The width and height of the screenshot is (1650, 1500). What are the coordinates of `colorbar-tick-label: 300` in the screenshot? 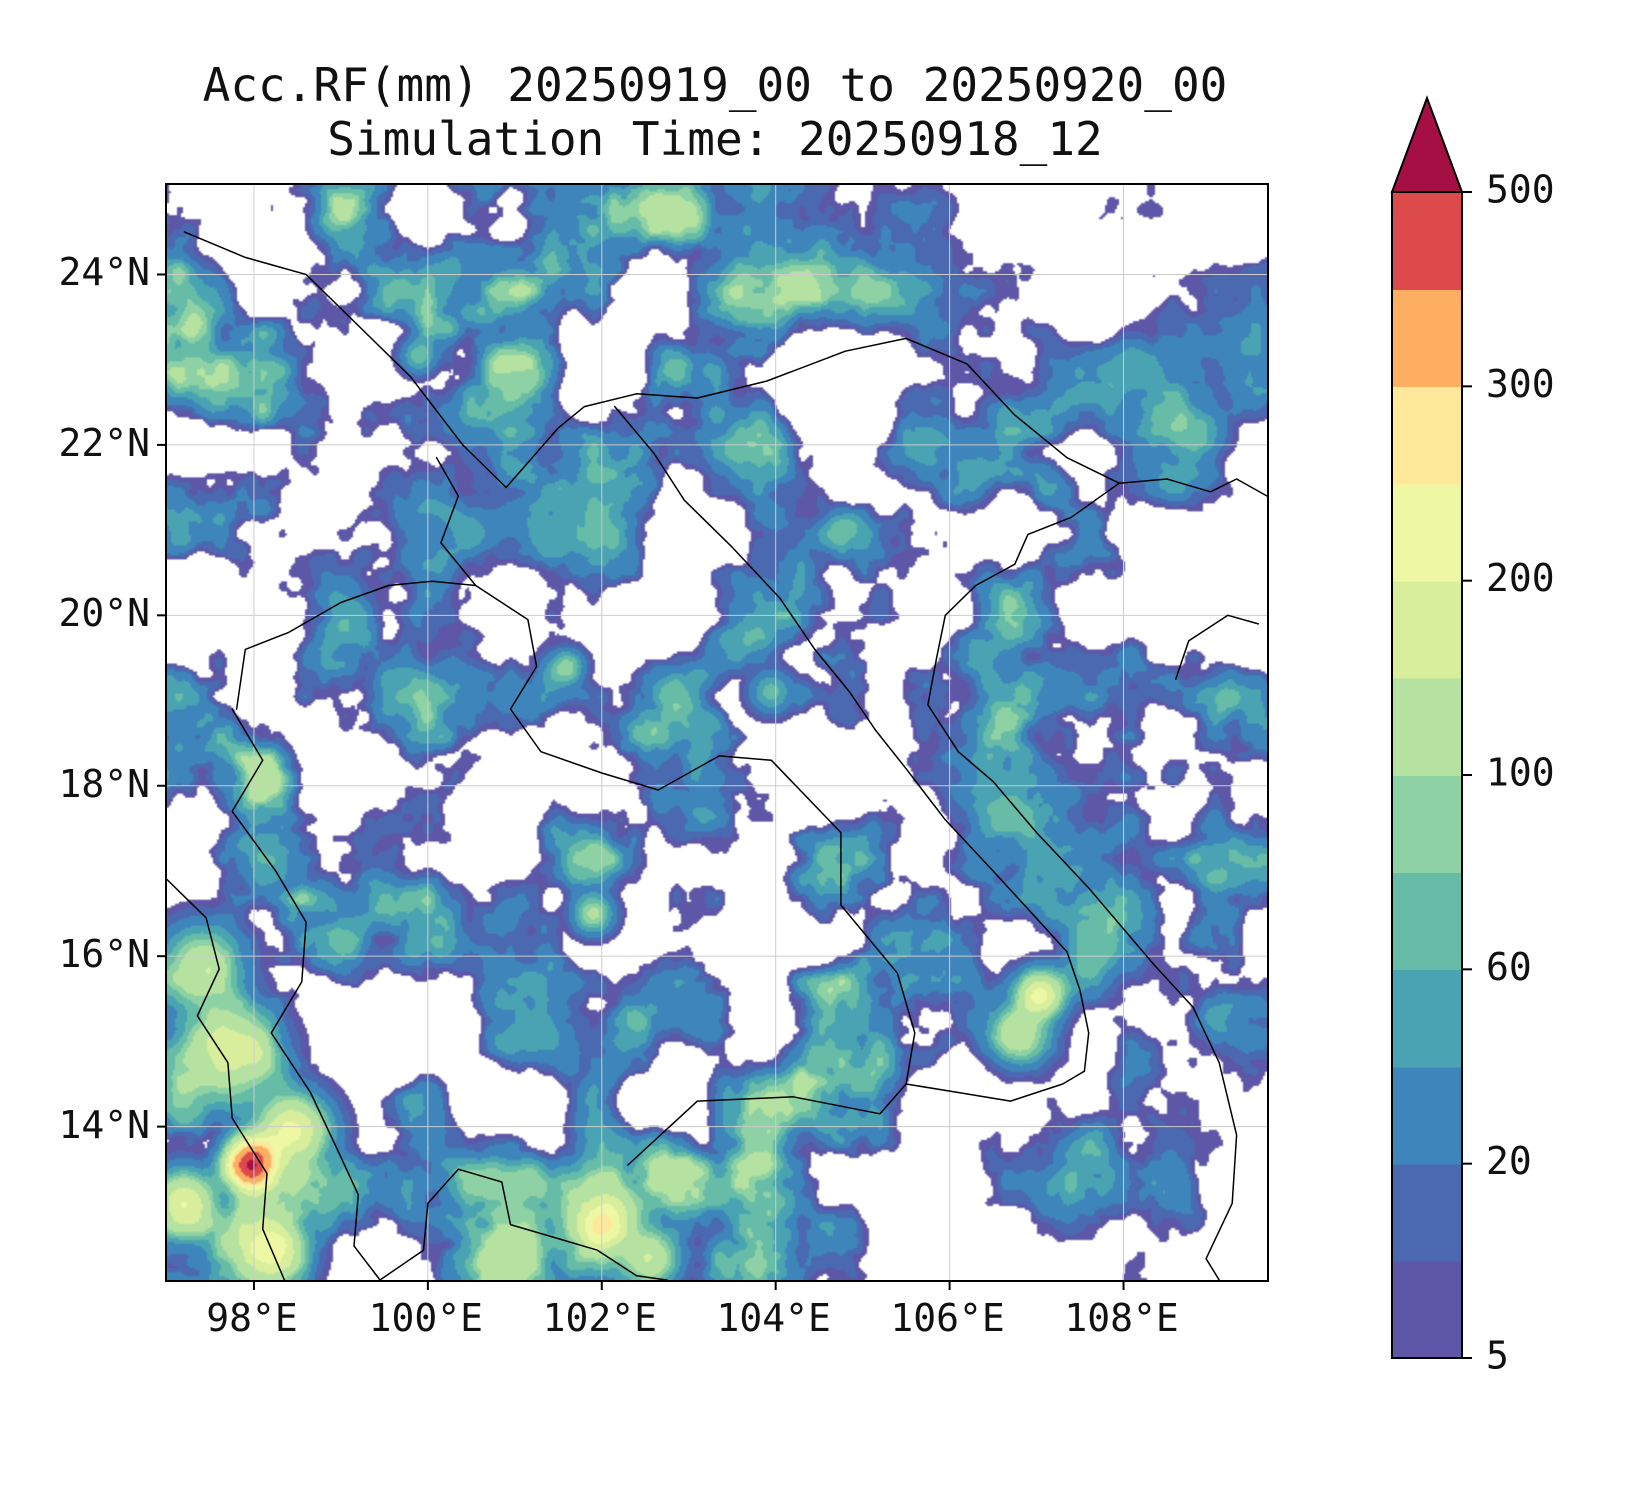 It's located at (1520, 384).